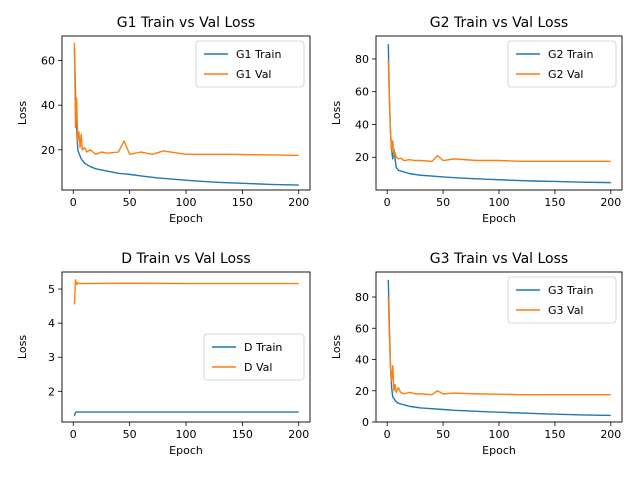 Image resolution: width=640 pixels, height=480 pixels. I want to click on legend: G3 Train G3 Val, so click(562, 300).